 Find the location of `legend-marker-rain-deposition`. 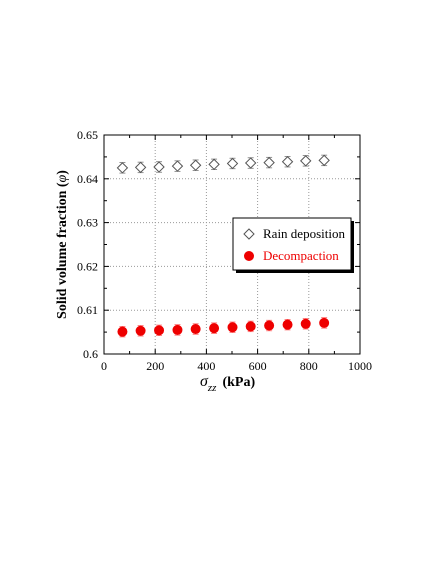

legend-marker-rain-deposition is located at coordinates (249, 234).